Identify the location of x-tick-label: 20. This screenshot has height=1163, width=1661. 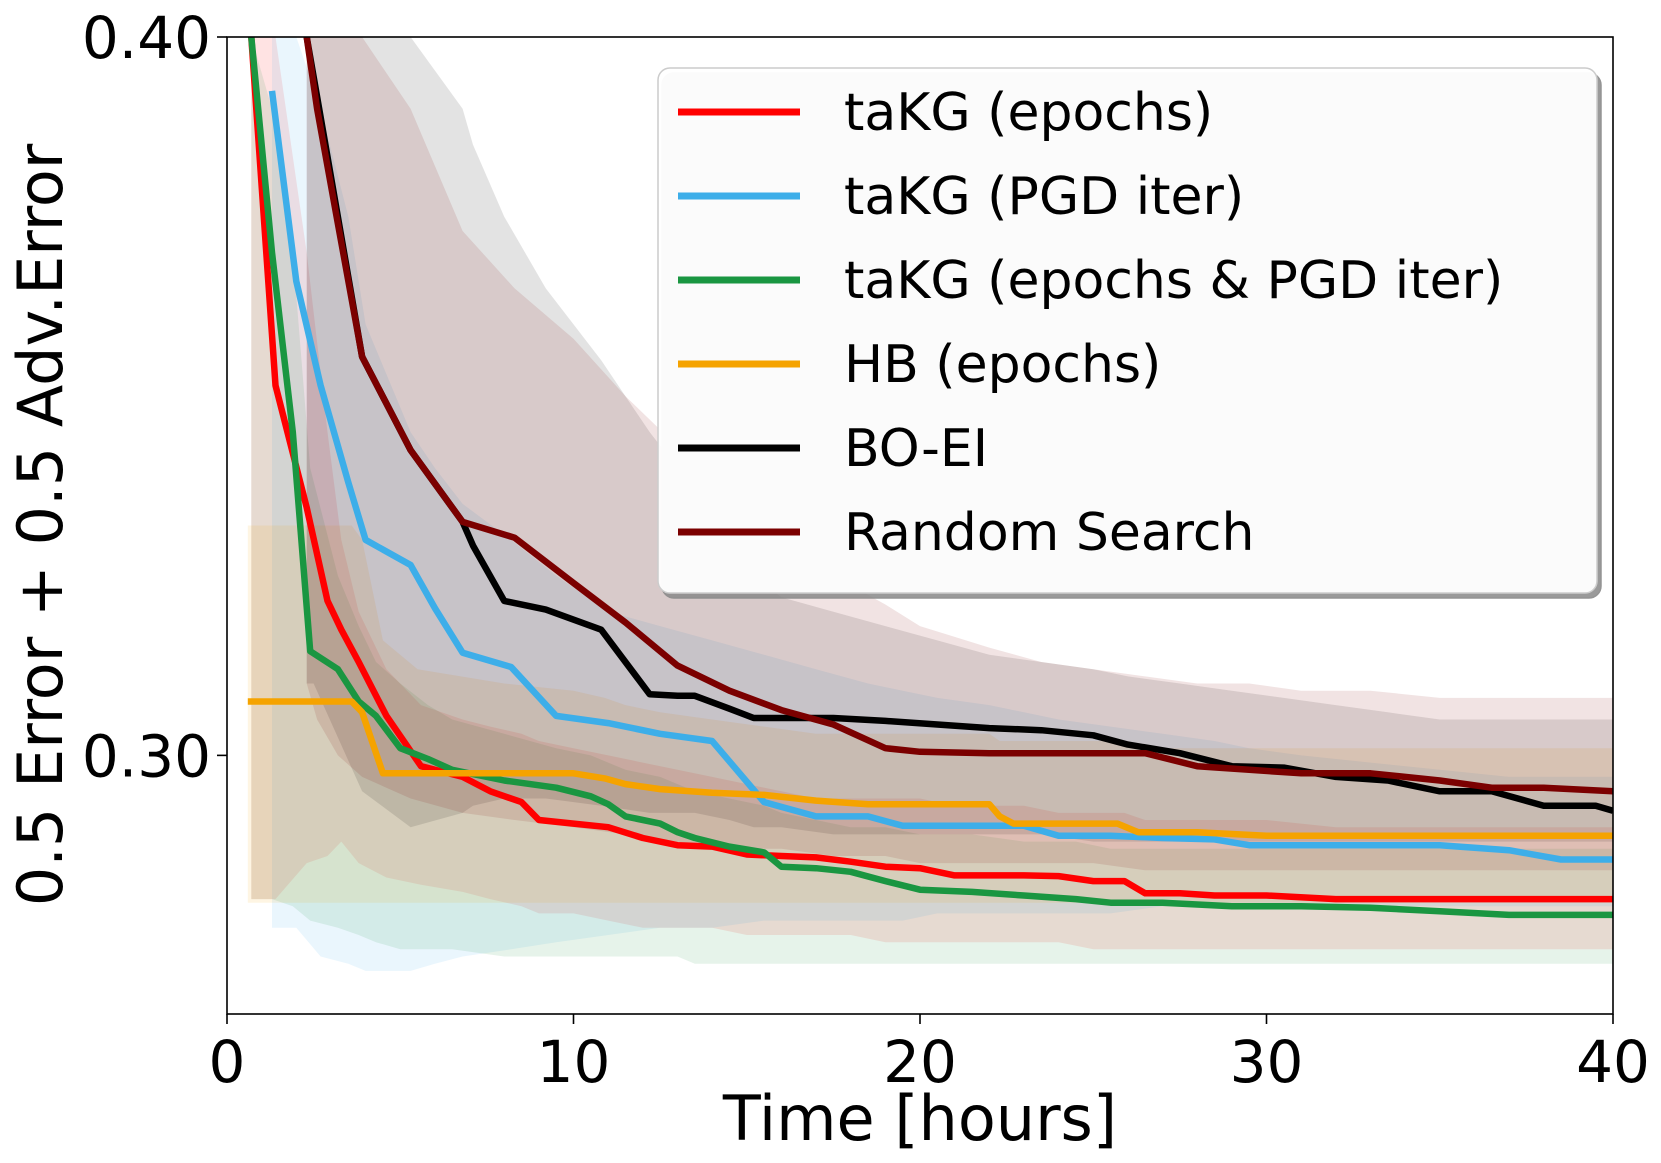
(920, 1062).